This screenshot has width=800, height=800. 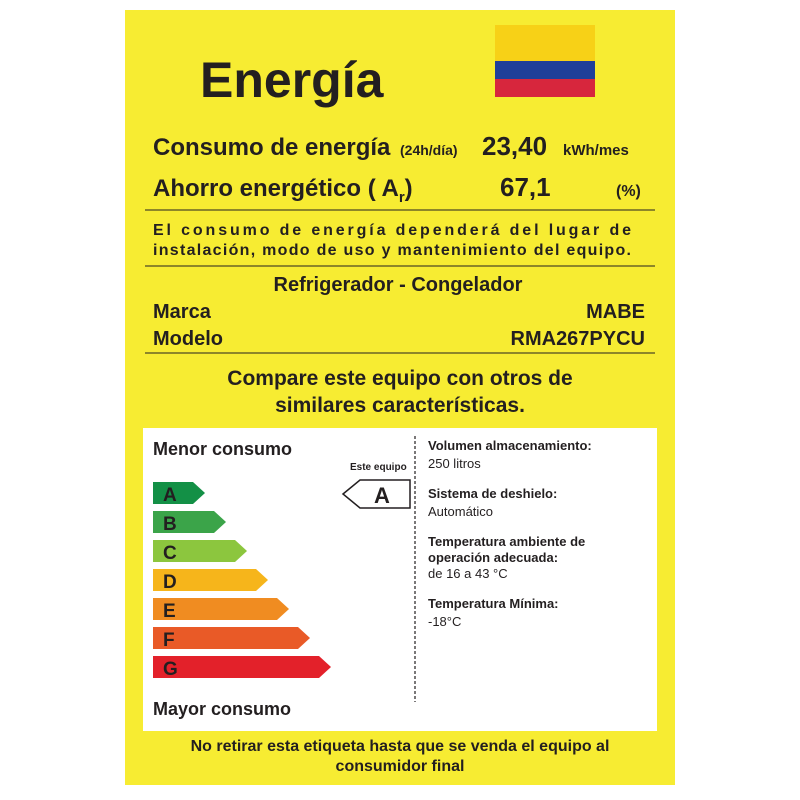 What do you see at coordinates (493, 557) in the screenshot?
I see `spec-label: operación adecuada:` at bounding box center [493, 557].